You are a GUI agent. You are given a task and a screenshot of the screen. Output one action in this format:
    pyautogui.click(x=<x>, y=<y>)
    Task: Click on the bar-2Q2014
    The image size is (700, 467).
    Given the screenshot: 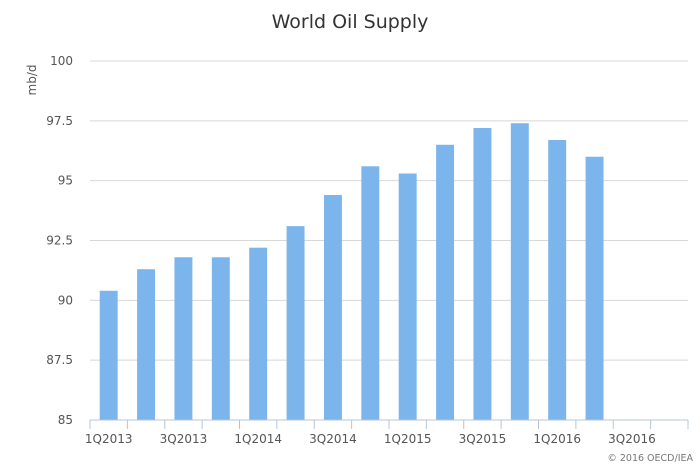 What is the action you would take?
    pyautogui.click(x=295, y=323)
    